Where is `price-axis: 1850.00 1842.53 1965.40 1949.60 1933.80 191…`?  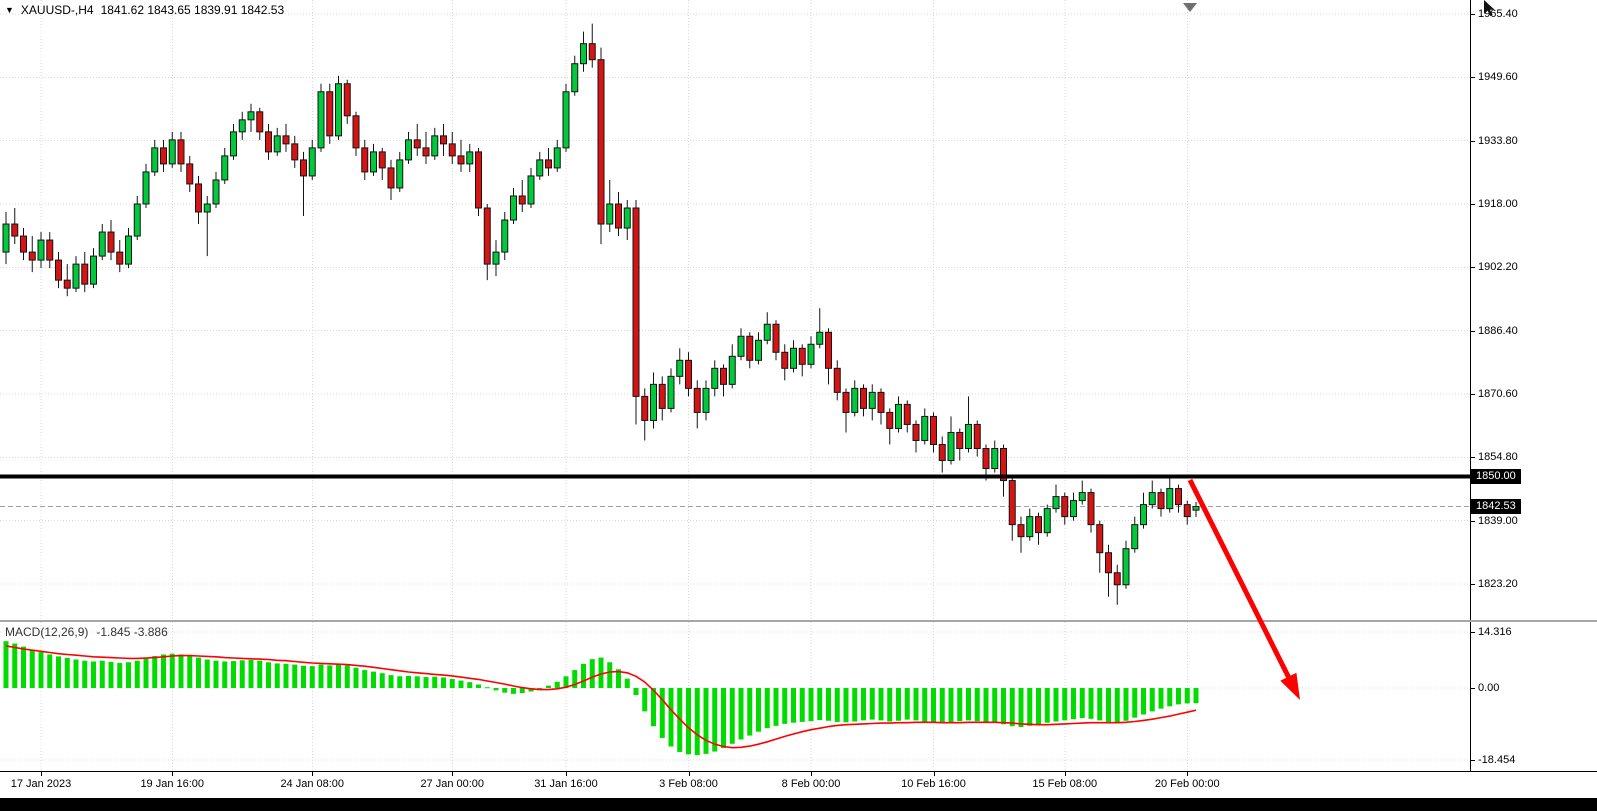 price-axis: 1850.00 1842.53 1965.40 1949.60 1933.80 191… is located at coordinates (1533, 385).